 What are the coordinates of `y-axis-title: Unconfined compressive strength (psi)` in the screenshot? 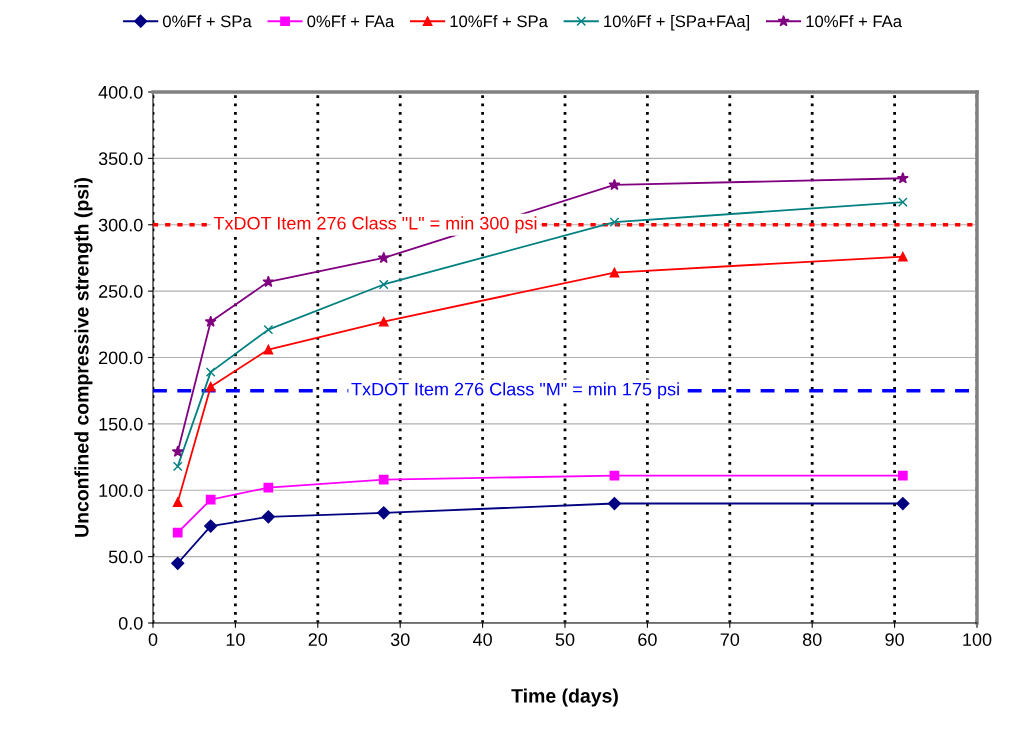 It's located at (83, 357).